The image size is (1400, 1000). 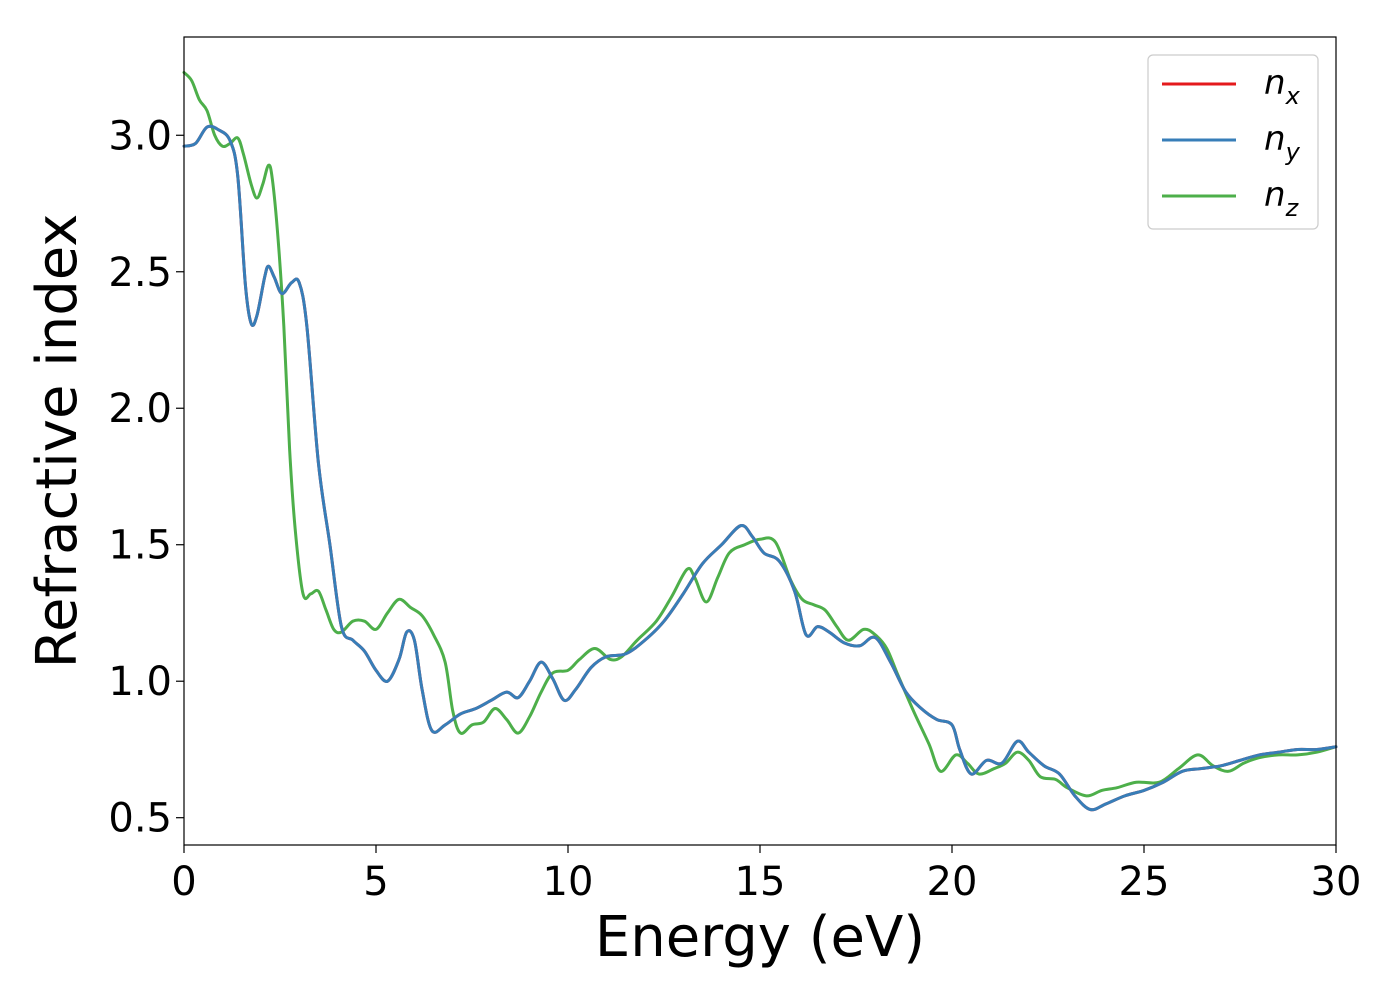 I want to click on x-tick-label: 25, so click(x=1144, y=882).